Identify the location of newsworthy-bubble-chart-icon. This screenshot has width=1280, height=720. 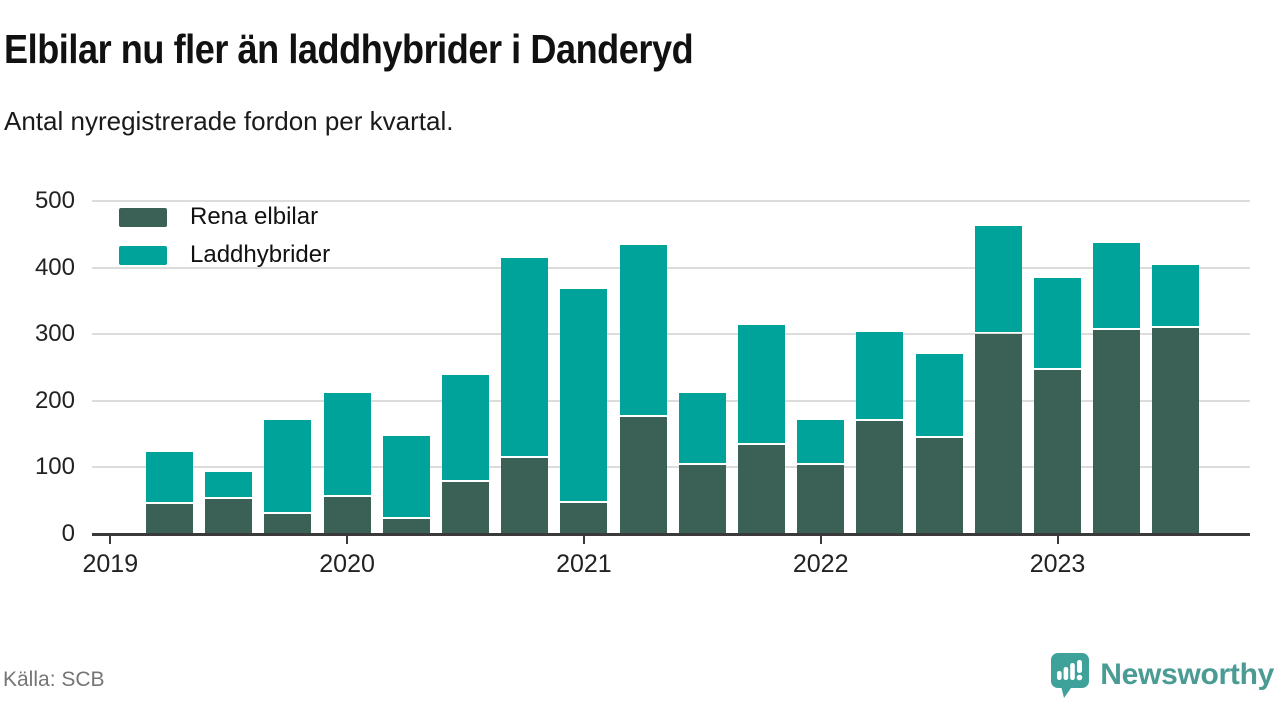
(1070, 675).